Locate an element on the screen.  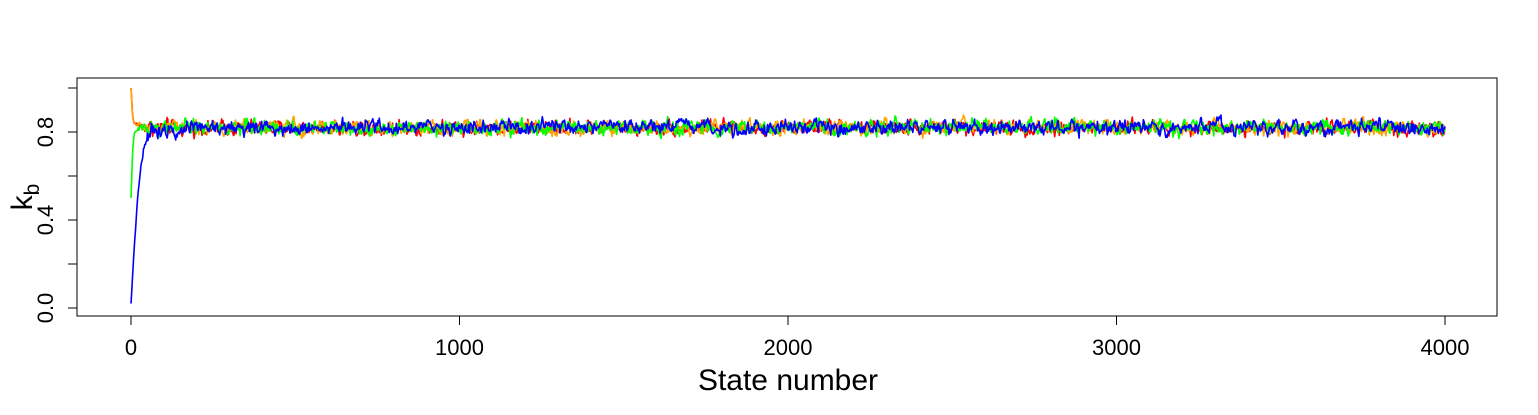
y-axis-title: kb is located at coordinates (25, 197).